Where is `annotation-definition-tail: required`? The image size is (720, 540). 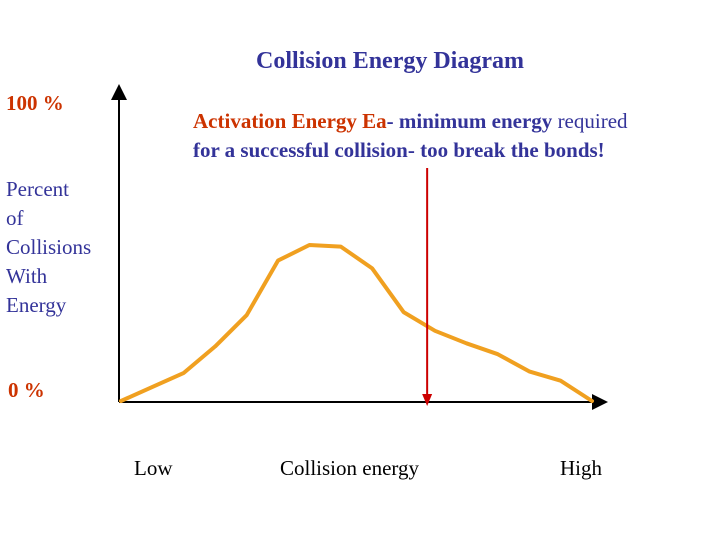 annotation-definition-tail: required is located at coordinates (590, 121).